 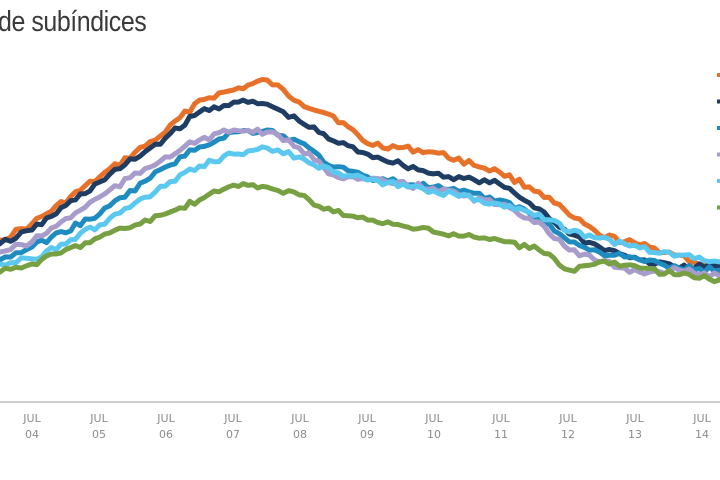 What do you see at coordinates (165, 426) in the screenshot?
I see `x-tick-label: JUL 06` at bounding box center [165, 426].